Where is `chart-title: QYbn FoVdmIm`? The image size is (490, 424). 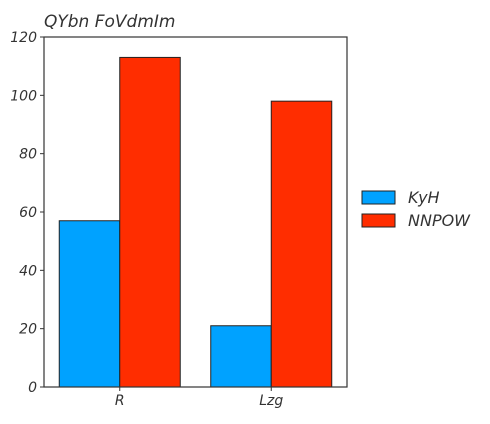 chart-title: QYbn FoVdmIm is located at coordinates (109, 22).